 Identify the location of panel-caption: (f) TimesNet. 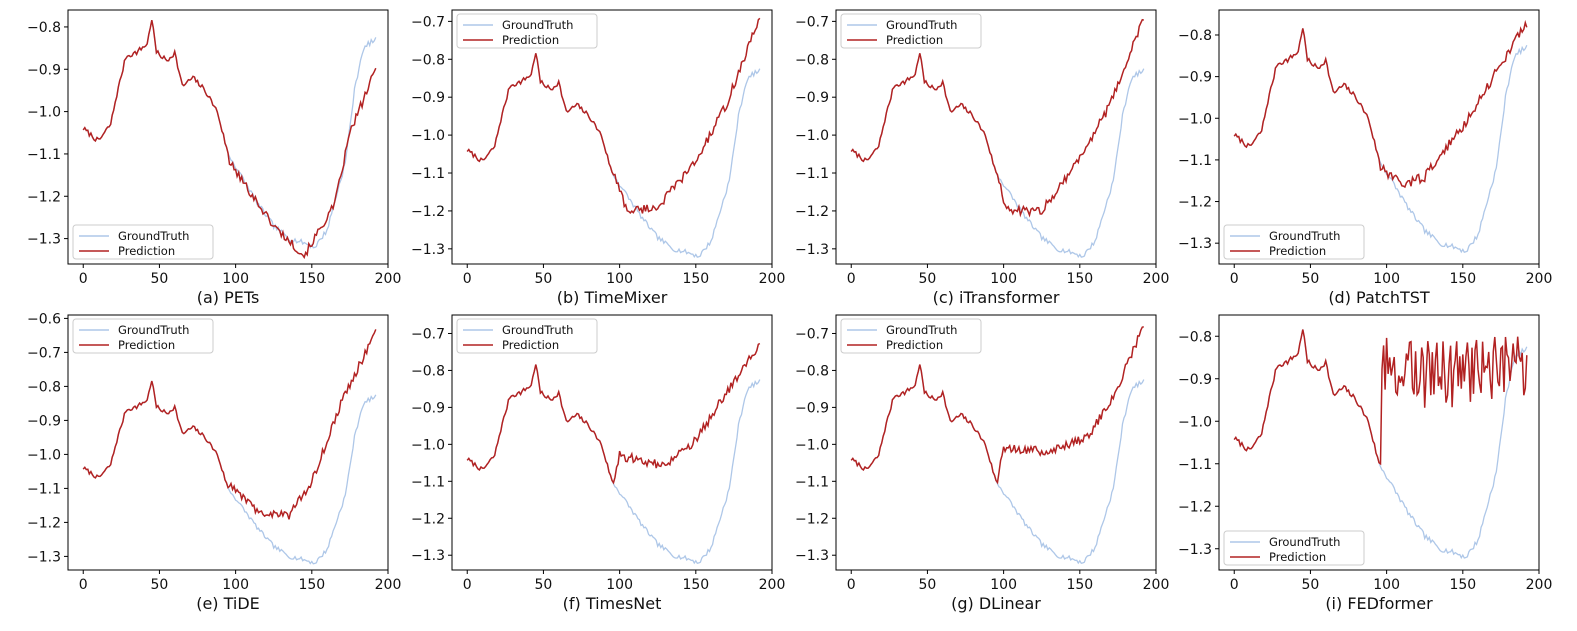
(612, 603).